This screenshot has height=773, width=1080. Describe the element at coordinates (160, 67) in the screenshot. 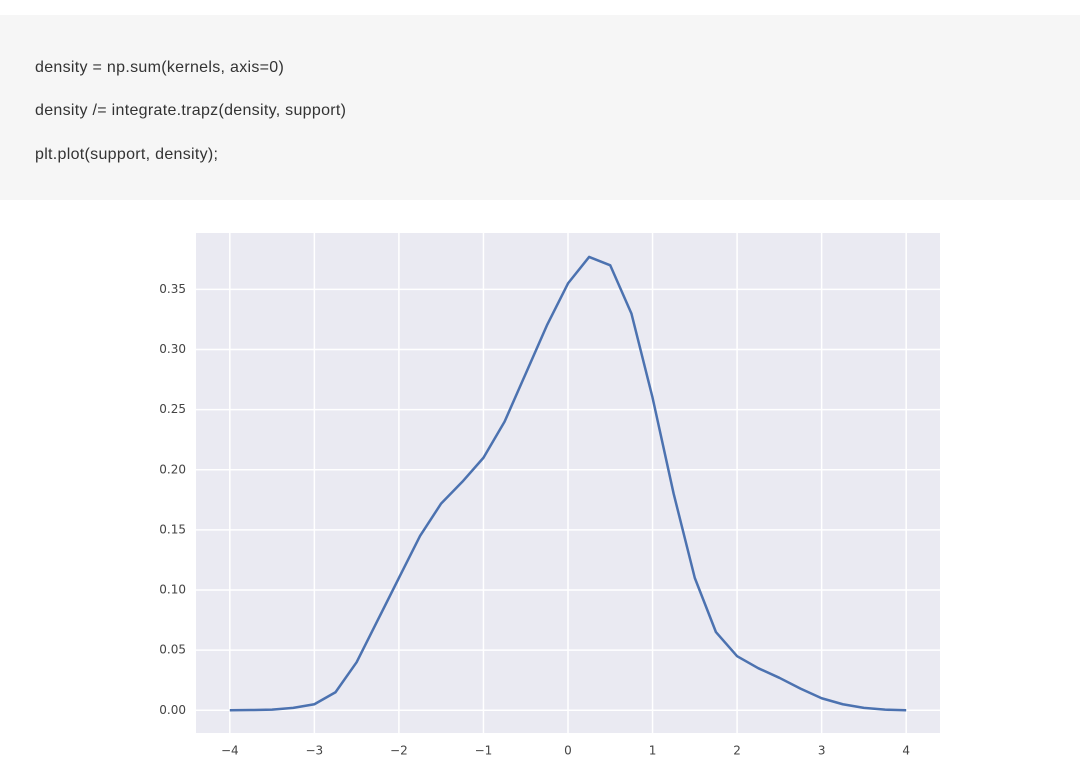

I see `code-line: density = np.sum(kernels, axis=0)` at that location.